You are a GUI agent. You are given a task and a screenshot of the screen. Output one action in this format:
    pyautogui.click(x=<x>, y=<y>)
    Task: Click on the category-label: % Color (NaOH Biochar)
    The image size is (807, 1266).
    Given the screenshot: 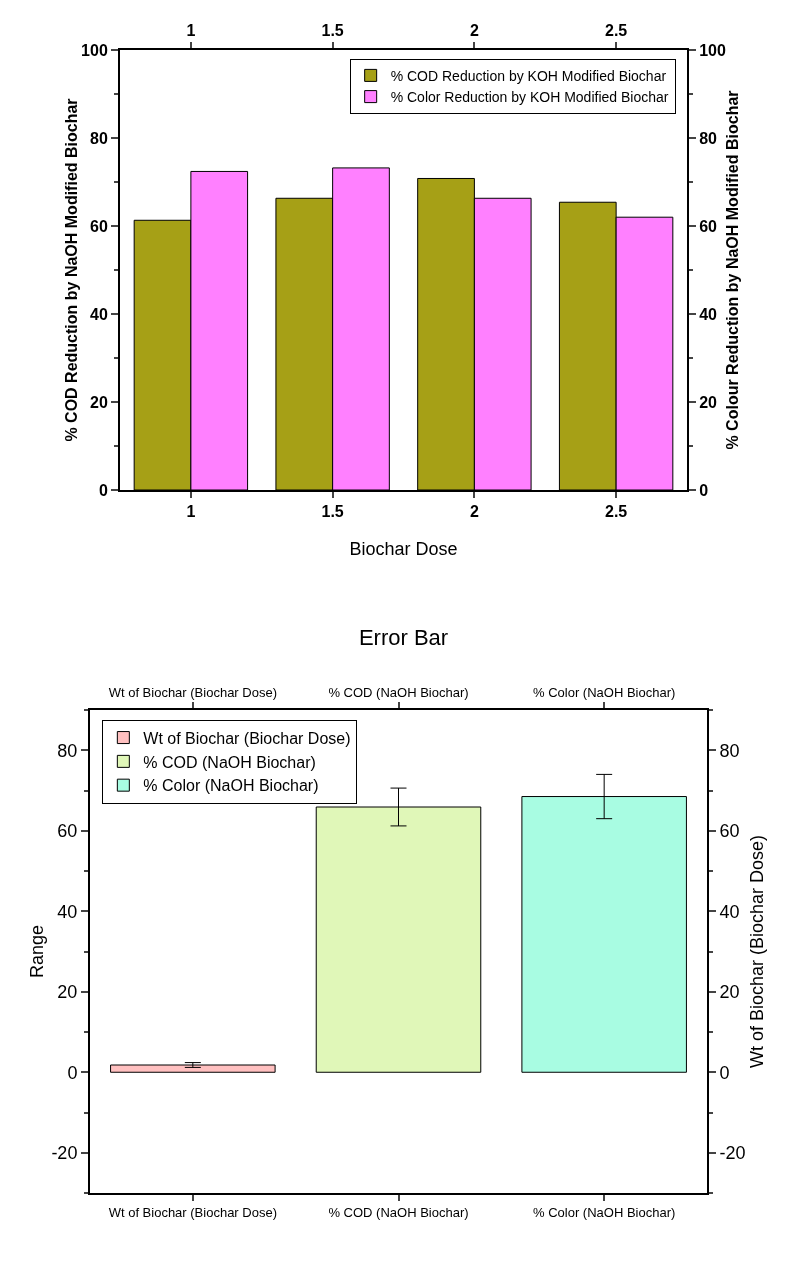 What is the action you would take?
    pyautogui.click(x=604, y=1212)
    